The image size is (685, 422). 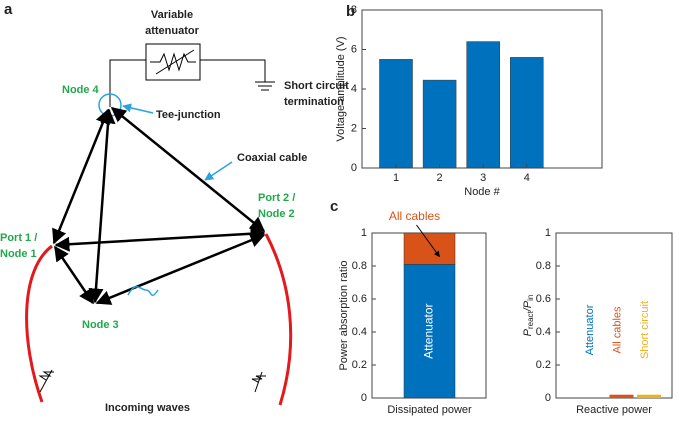 What do you see at coordinates (428, 241) in the screenshot?
I see `annotation-arrow` at bounding box center [428, 241].